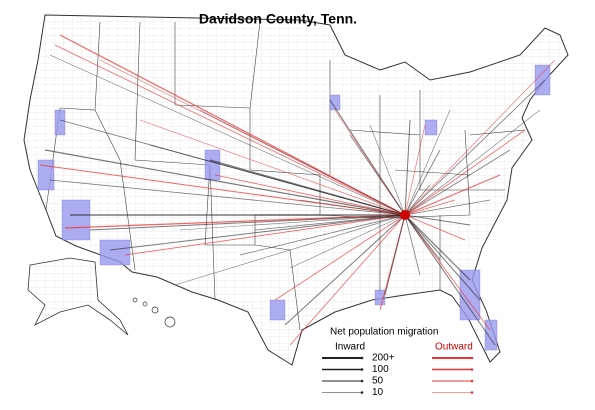  Describe the element at coordinates (278, 19) in the screenshot. I see `map-title: Davidson County, Tenn.` at that location.